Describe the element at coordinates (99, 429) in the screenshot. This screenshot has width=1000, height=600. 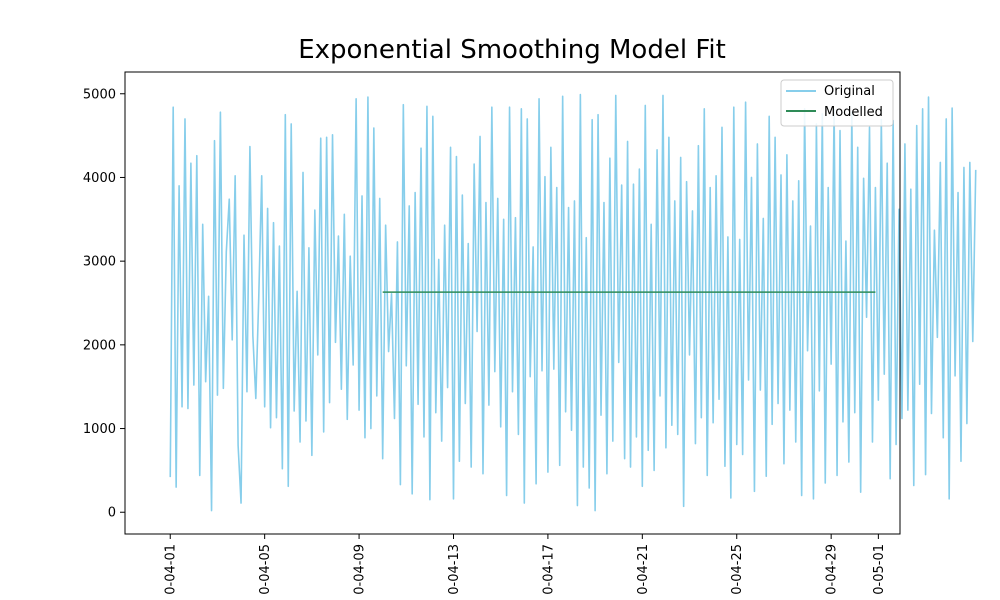
I see `y-tick-label: 1000` at that location.